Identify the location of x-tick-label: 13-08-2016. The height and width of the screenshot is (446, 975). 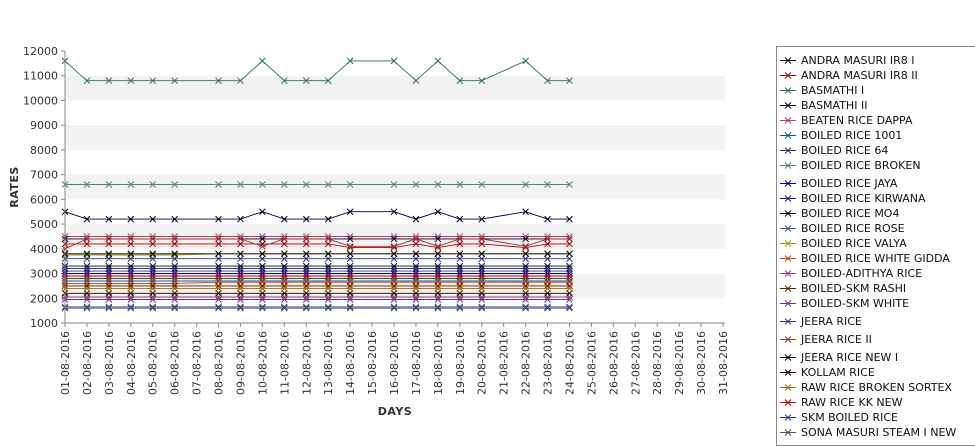
(328, 363).